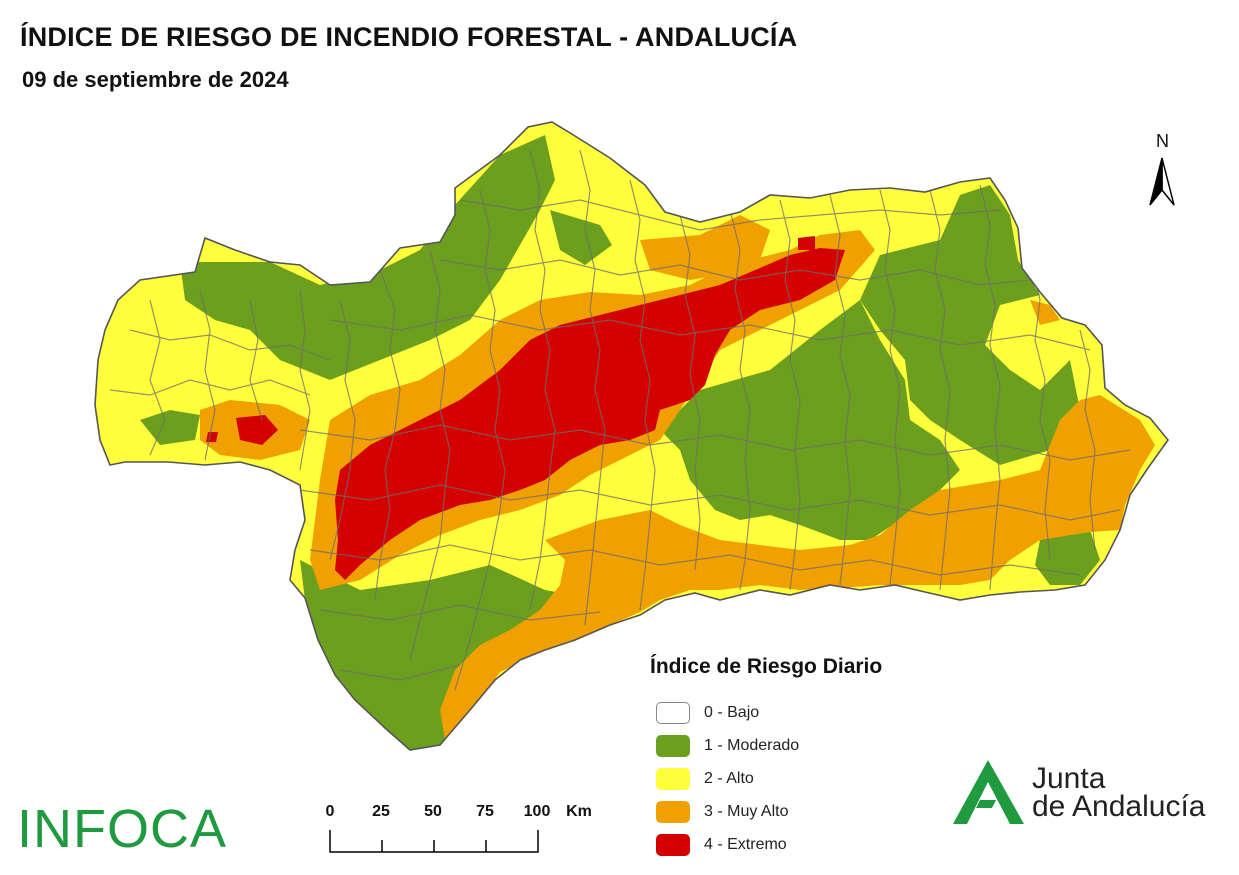 The image size is (1239, 875). Describe the element at coordinates (155, 79) in the screenshot. I see `map-date: 09 de septiembre de 2024` at that location.